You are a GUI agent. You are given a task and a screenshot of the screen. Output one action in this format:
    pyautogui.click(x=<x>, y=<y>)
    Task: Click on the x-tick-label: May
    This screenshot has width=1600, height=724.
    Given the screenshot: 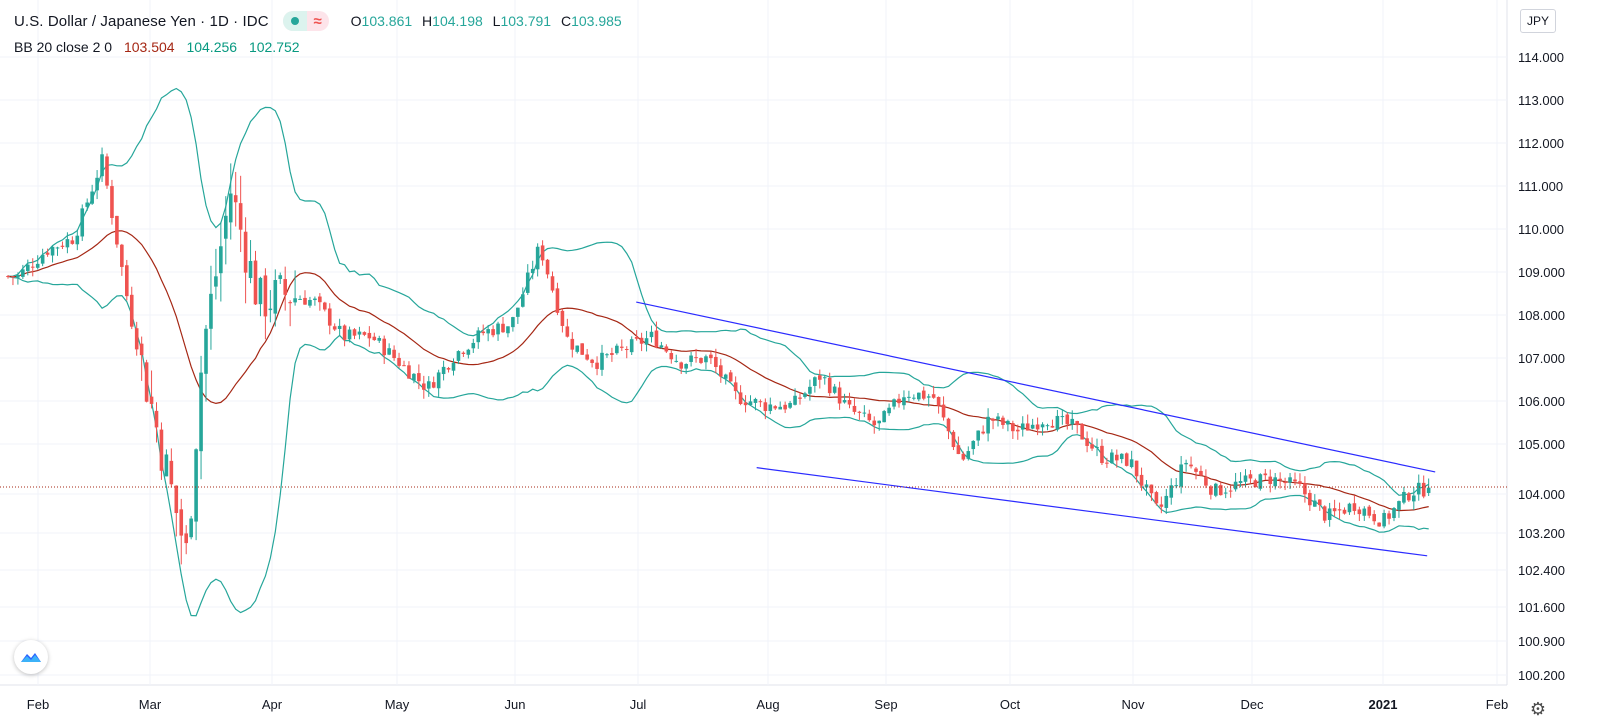 What is the action you would take?
    pyautogui.click(x=397, y=704)
    